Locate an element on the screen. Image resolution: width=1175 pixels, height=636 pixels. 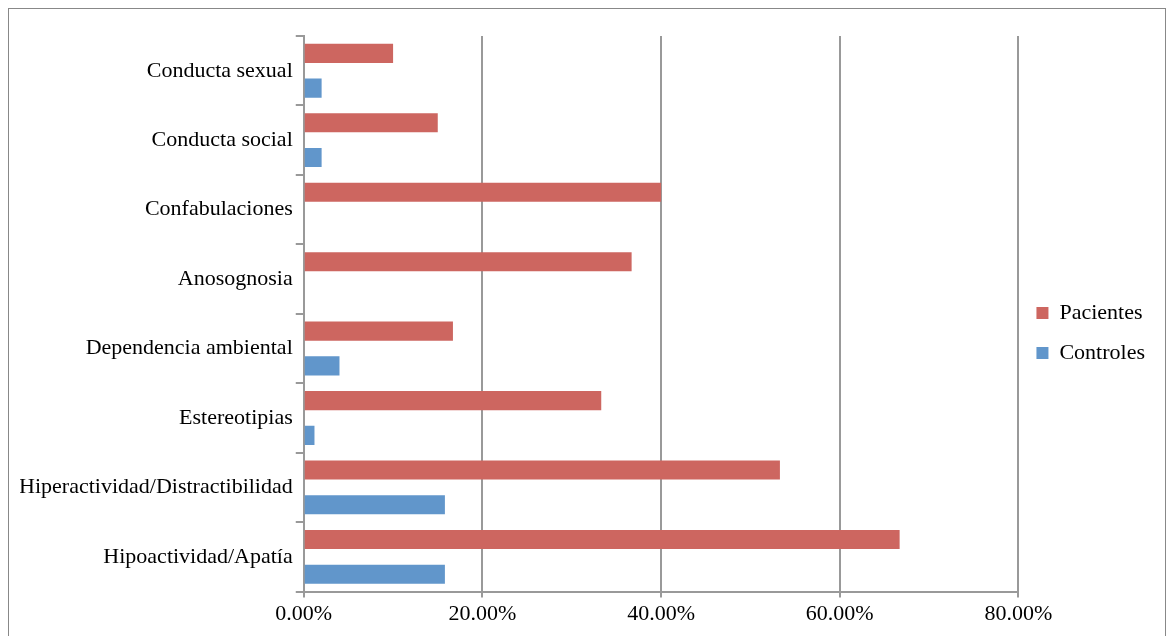
x-tick-label: 40.00% is located at coordinates (661, 612).